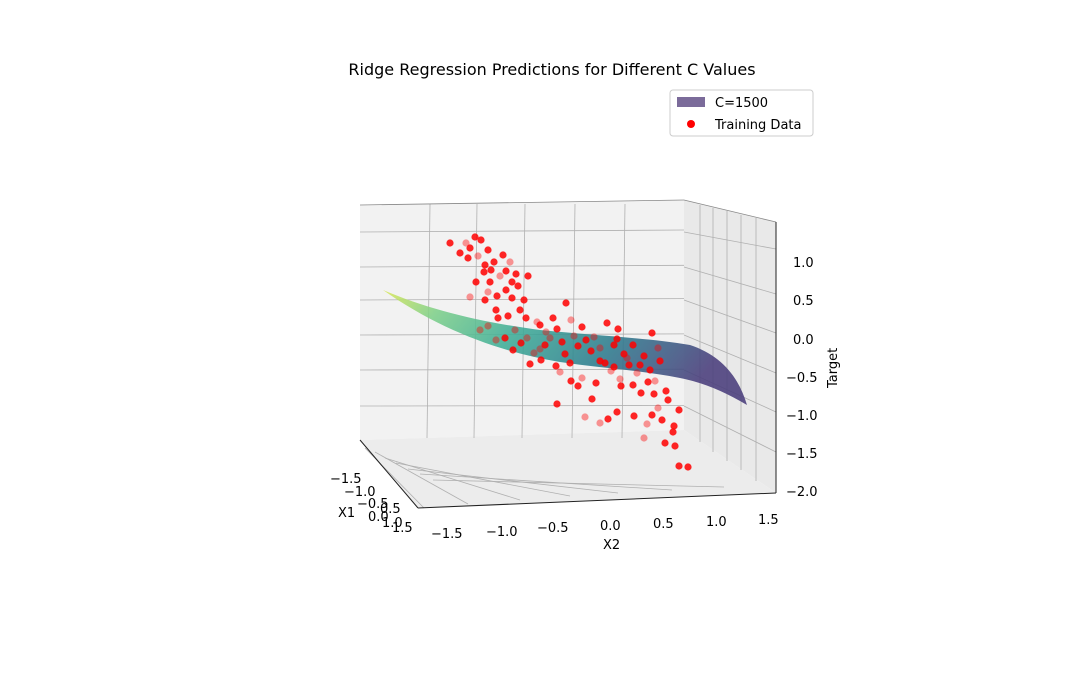 This screenshot has height=697, width=1076. I want to click on regression-surface, so click(565, 347).